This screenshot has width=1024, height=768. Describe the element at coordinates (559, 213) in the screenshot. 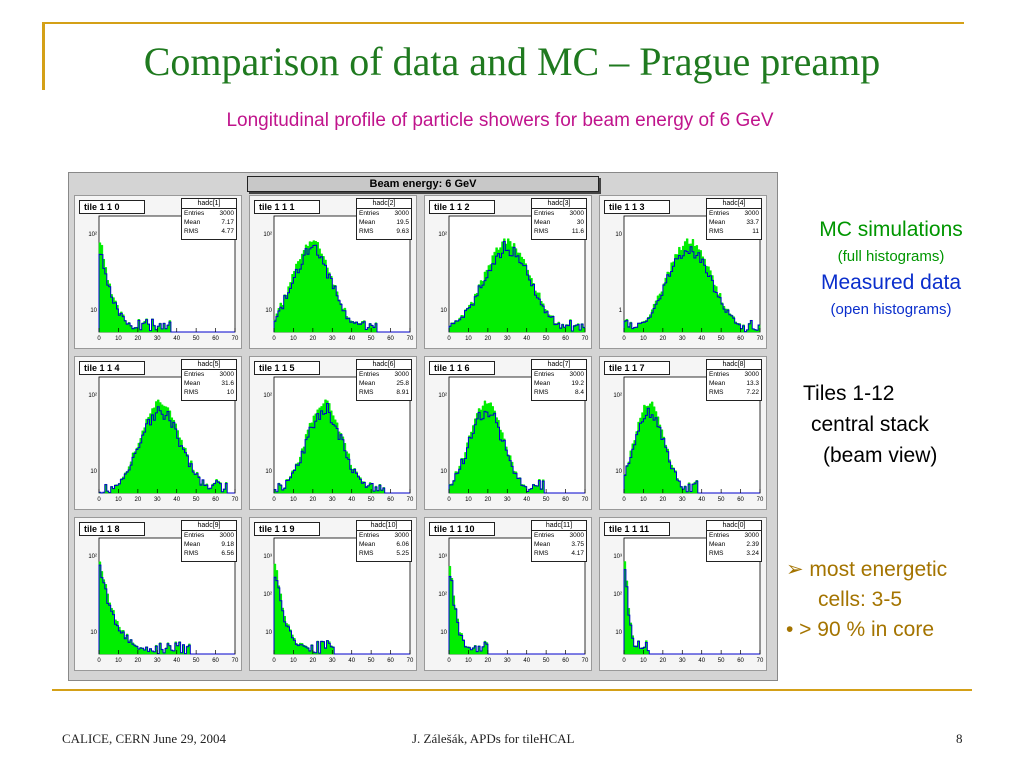

I see `stats-row-entries: Entries 3000` at that location.